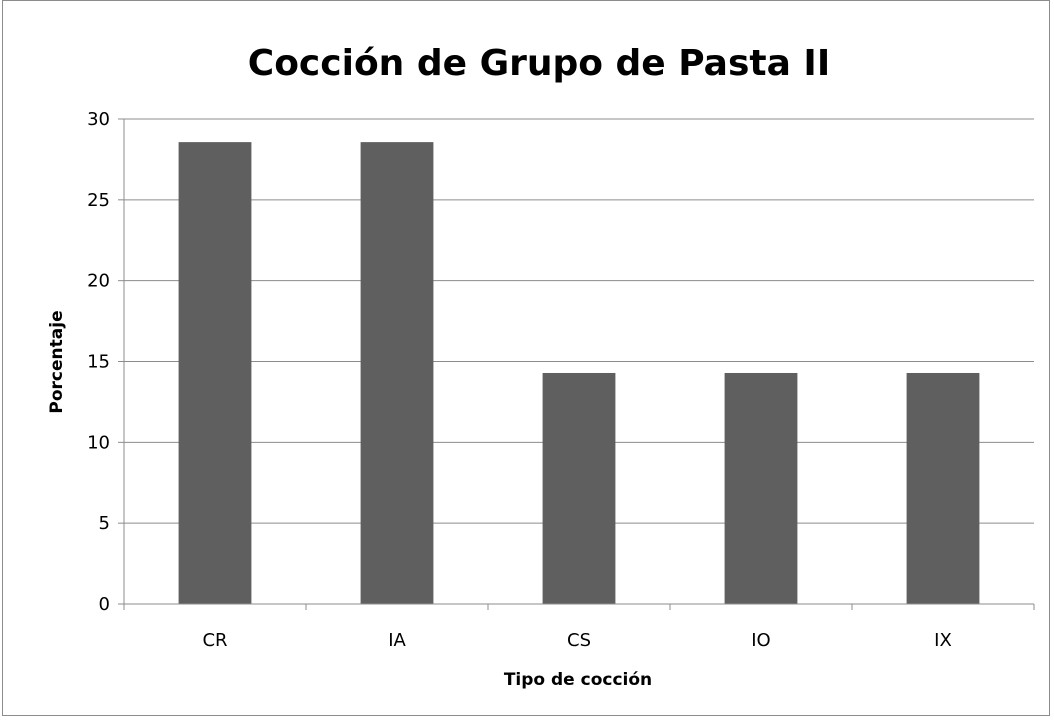 The width and height of the screenshot is (1054, 720). Describe the element at coordinates (98, 119) in the screenshot. I see `y-tick-label: 30` at that location.